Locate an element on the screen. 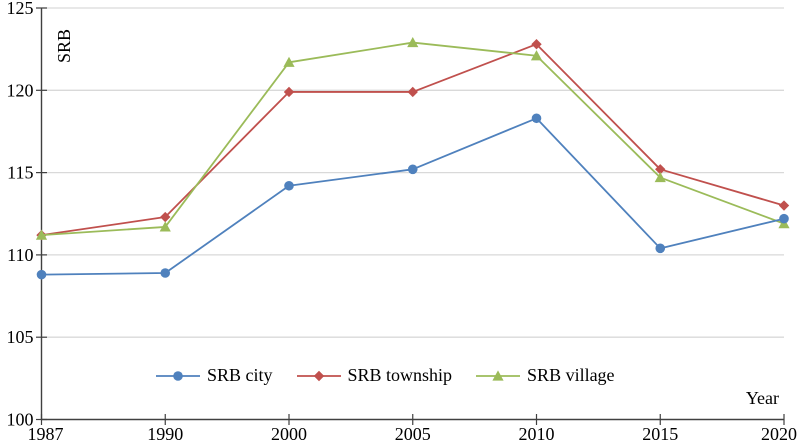 The height and width of the screenshot is (447, 797). legend-circle-swatch-srb-city is located at coordinates (178, 375).